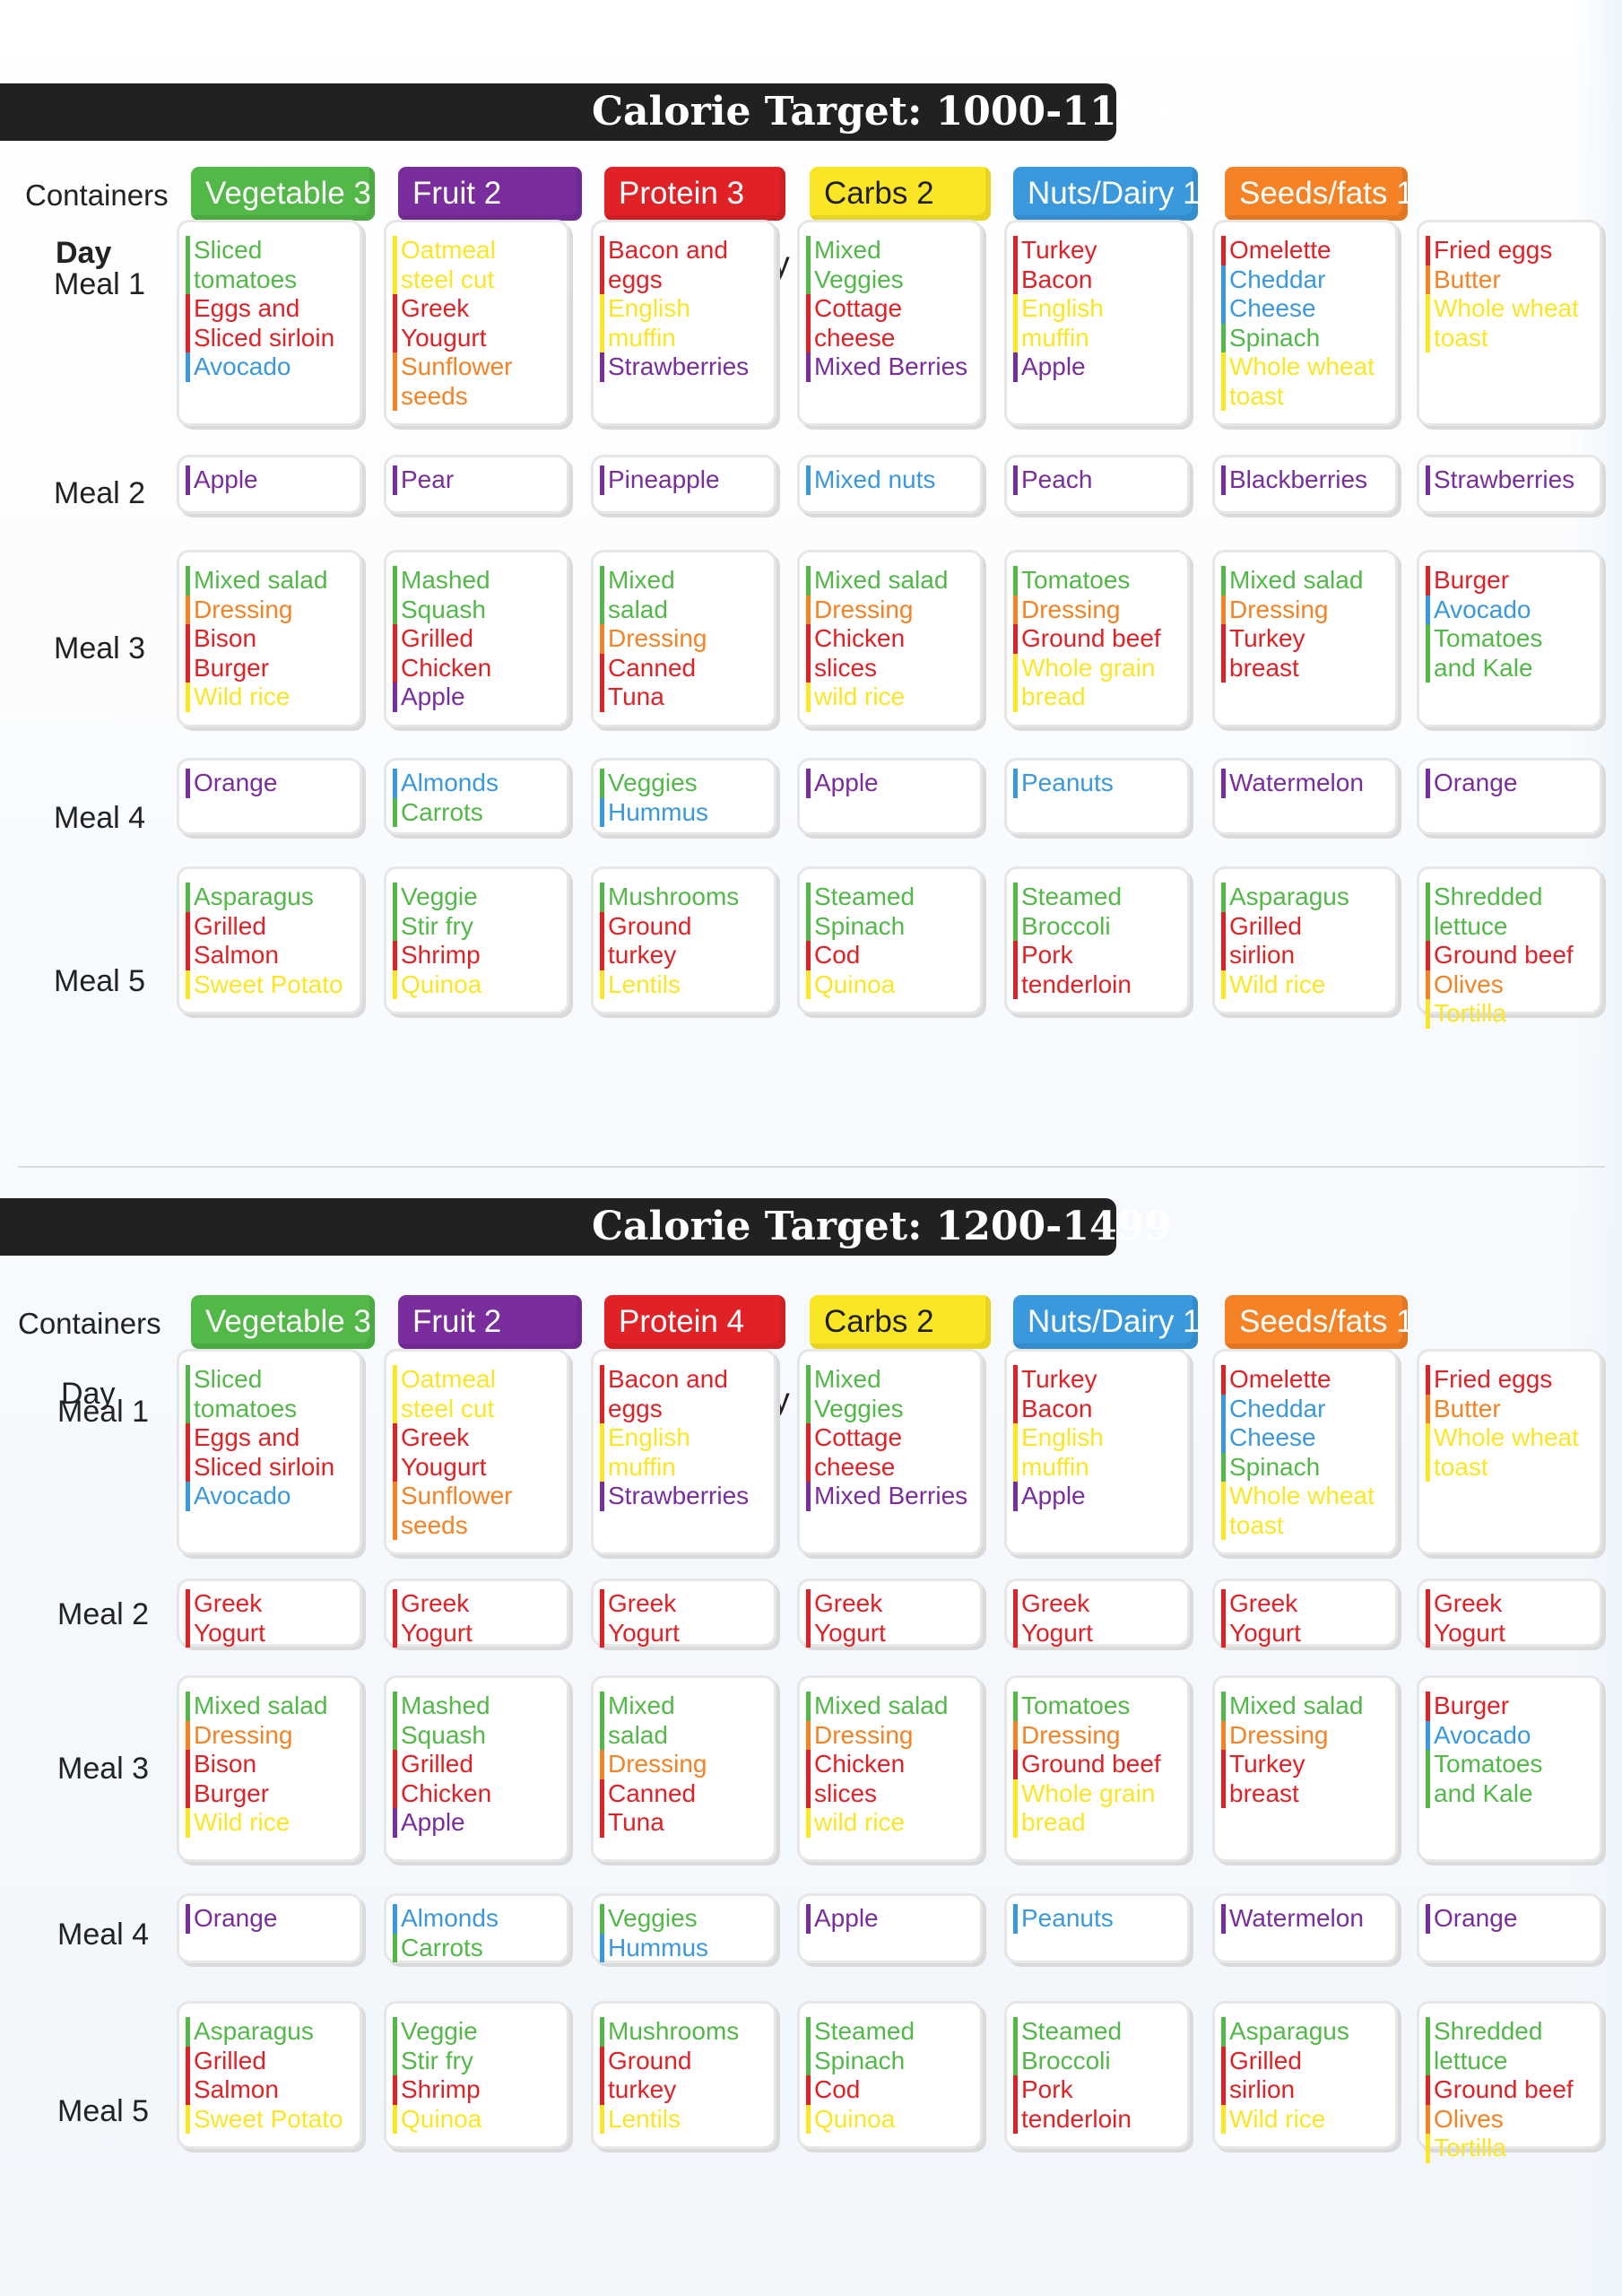 Image resolution: width=1622 pixels, height=2296 pixels. I want to click on food-item: Bacon and, so click(684, 1380).